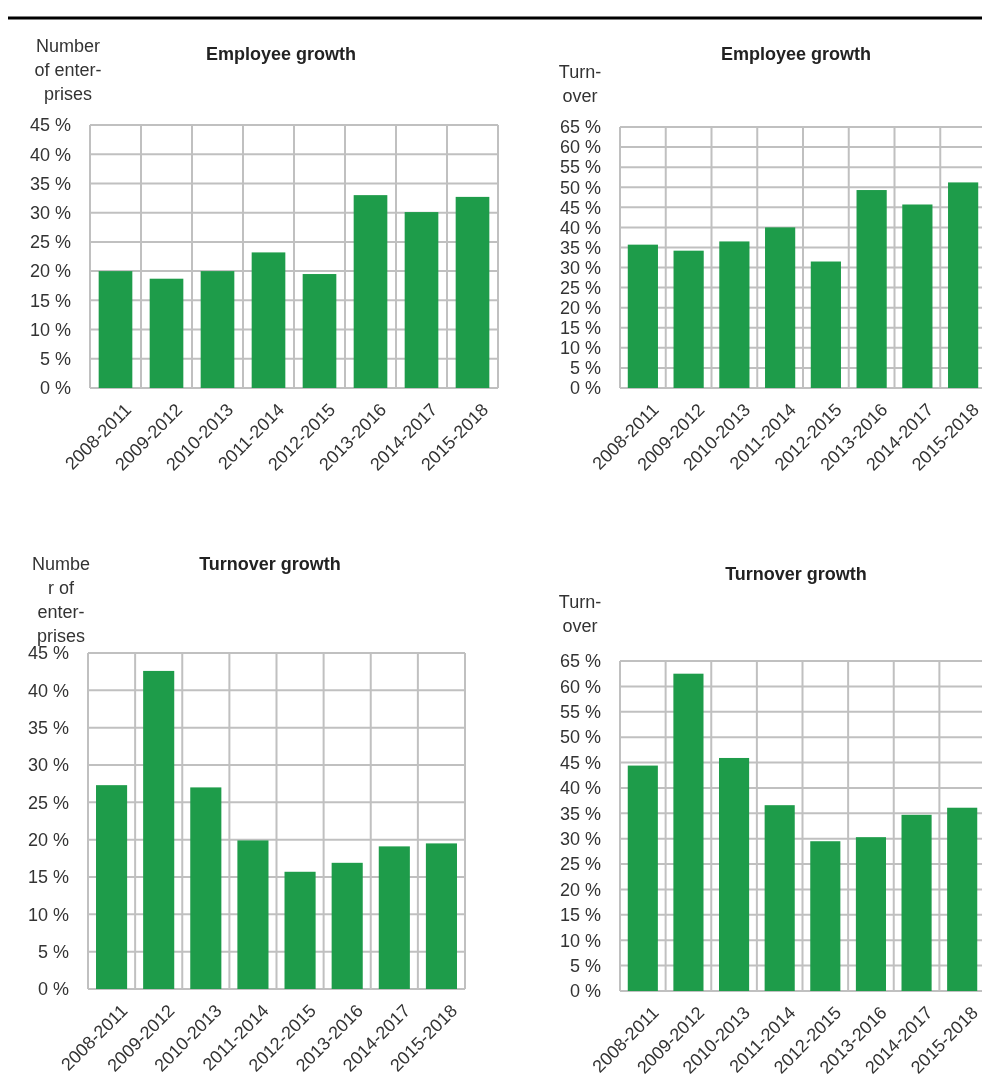 The height and width of the screenshot is (1086, 982). Describe the element at coordinates (68, 70) in the screenshot. I see `y-axis-title: Number of enter- prises` at that location.